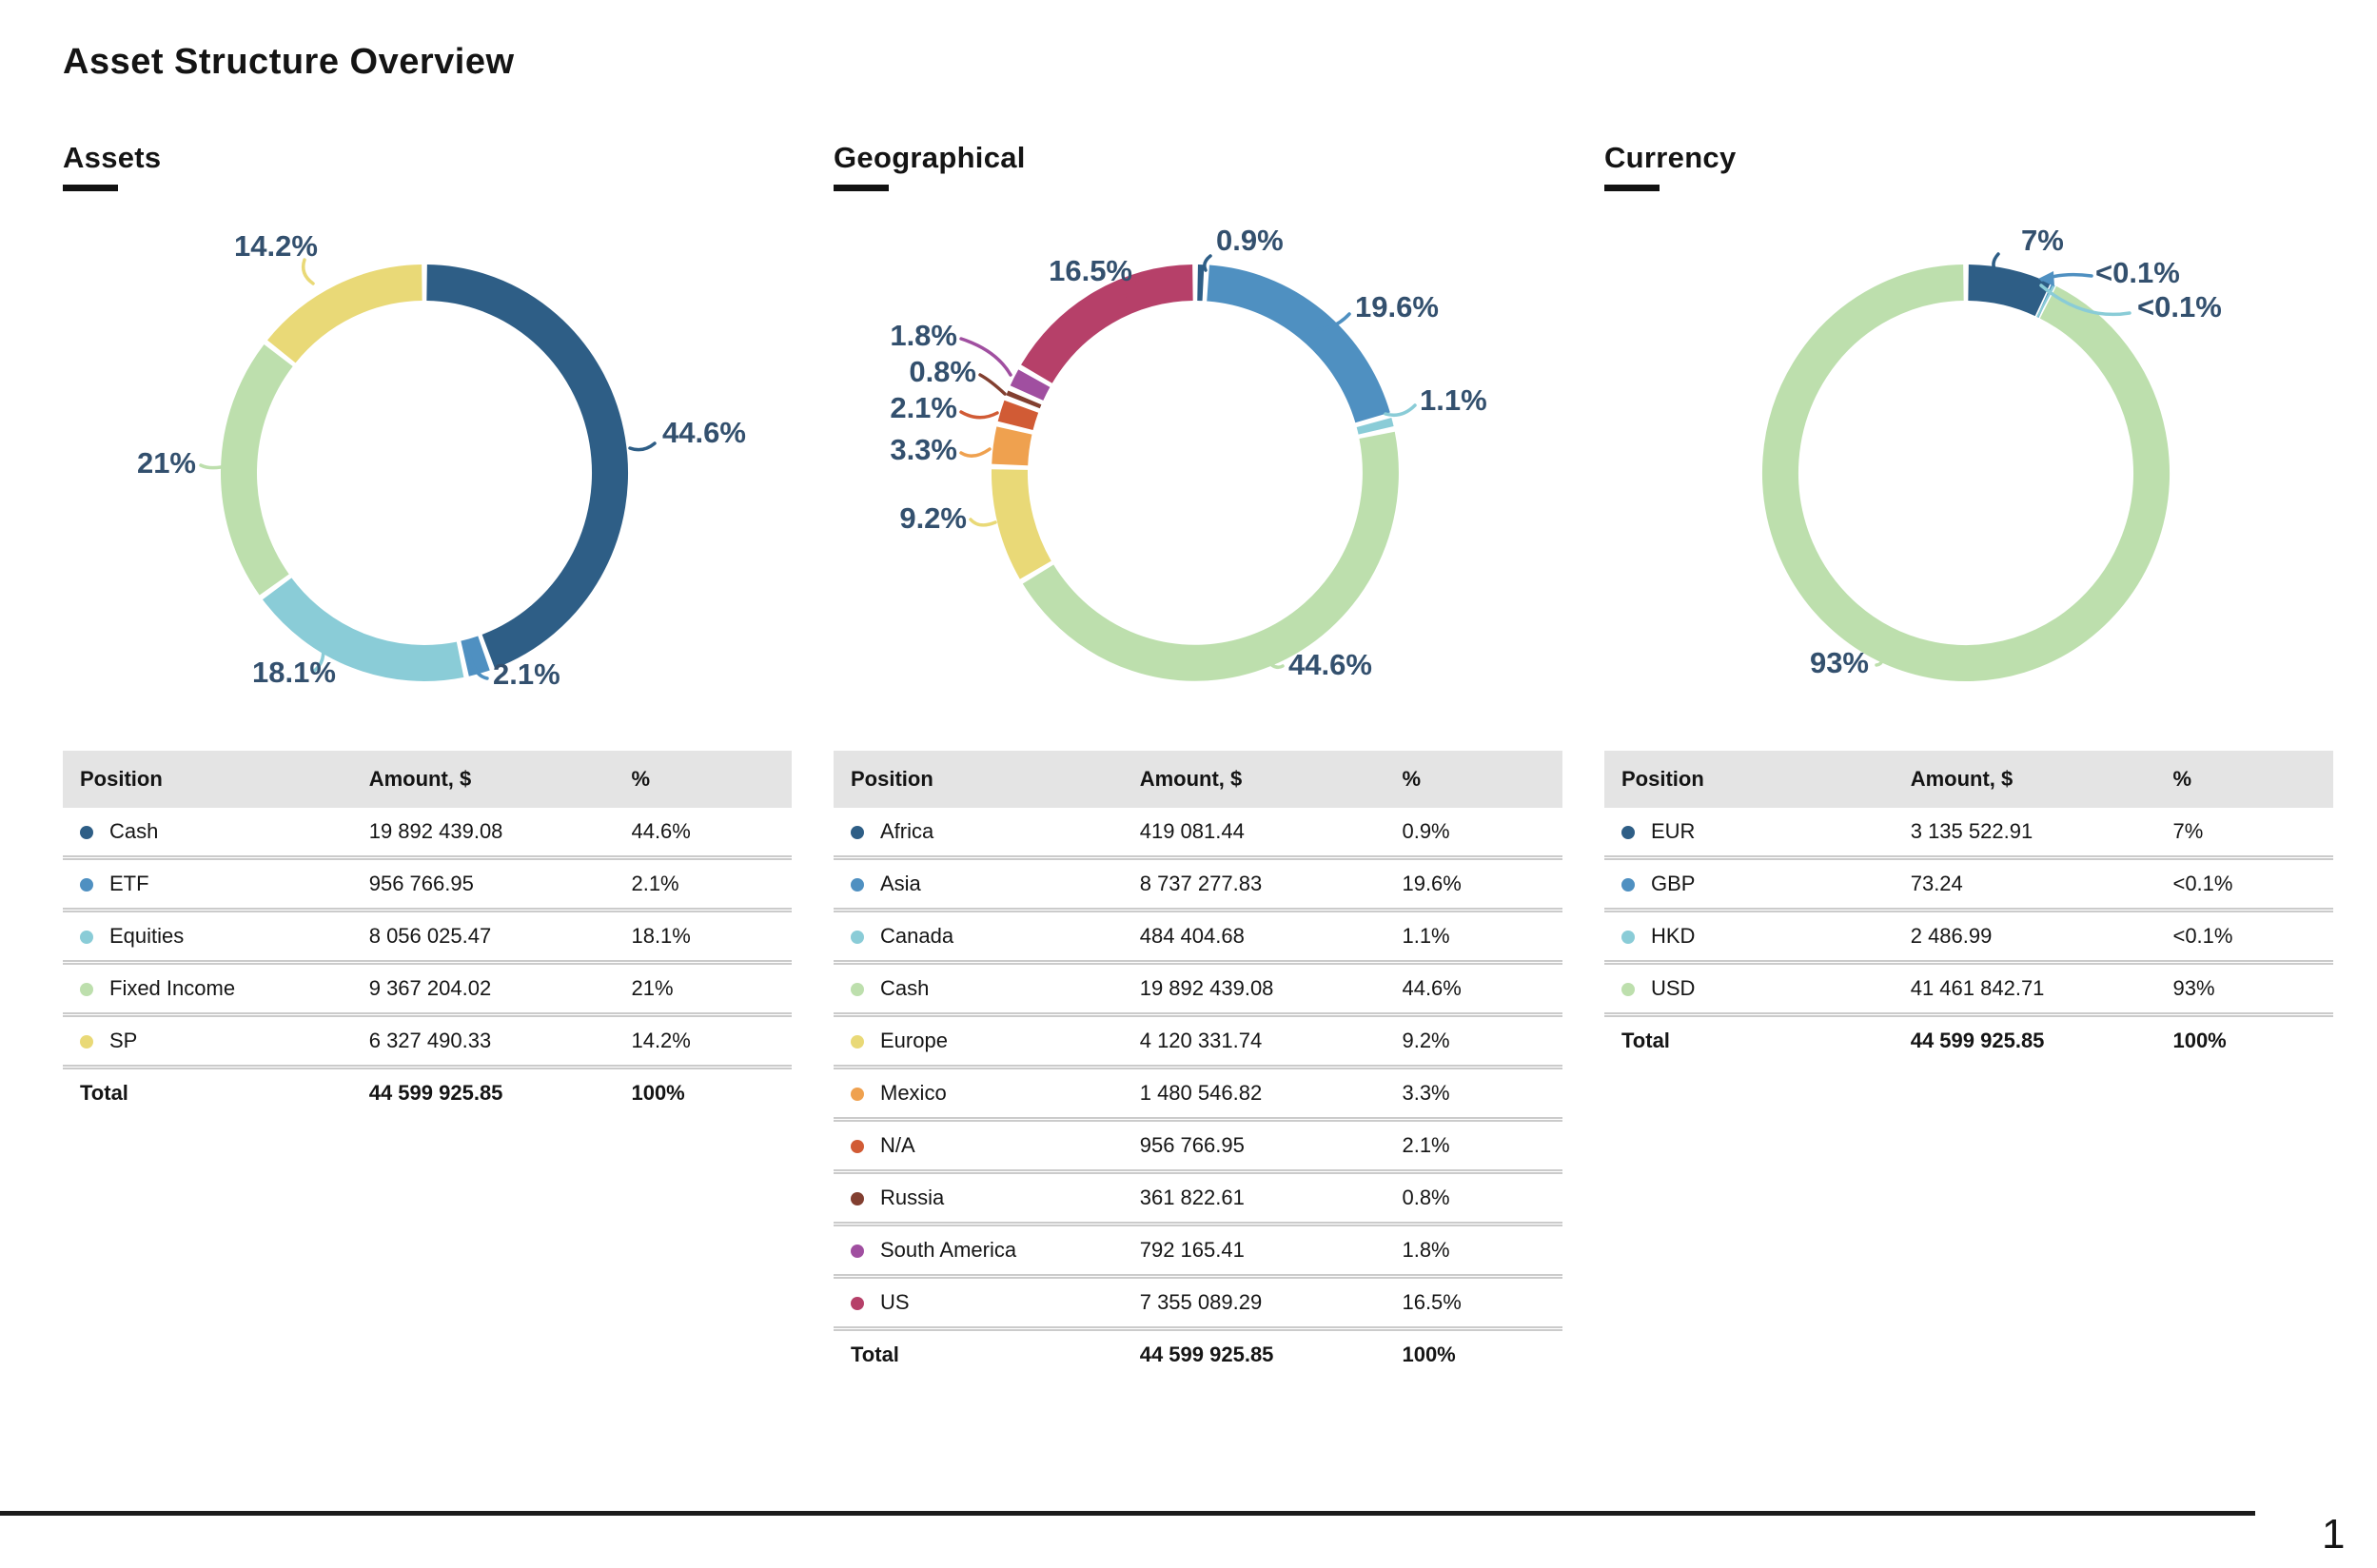 This screenshot has width=2377, height=1568. I want to click on position-cell: South America, so click(987, 1250).